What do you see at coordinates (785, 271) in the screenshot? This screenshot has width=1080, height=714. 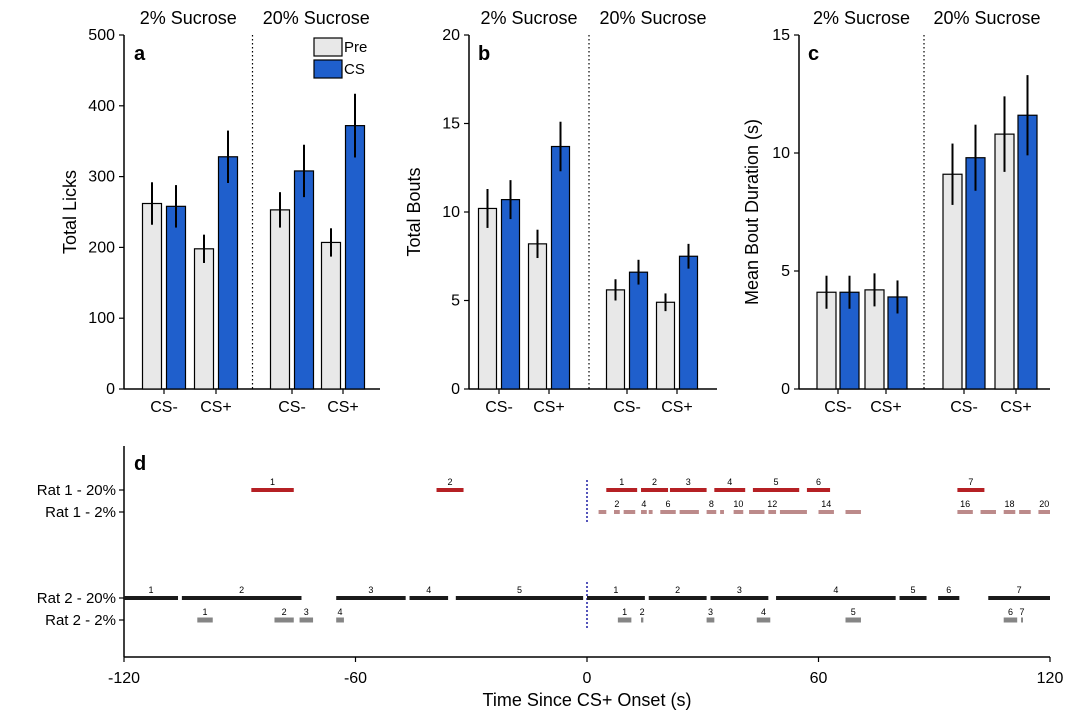 I see `y-tick-label: 5` at bounding box center [785, 271].